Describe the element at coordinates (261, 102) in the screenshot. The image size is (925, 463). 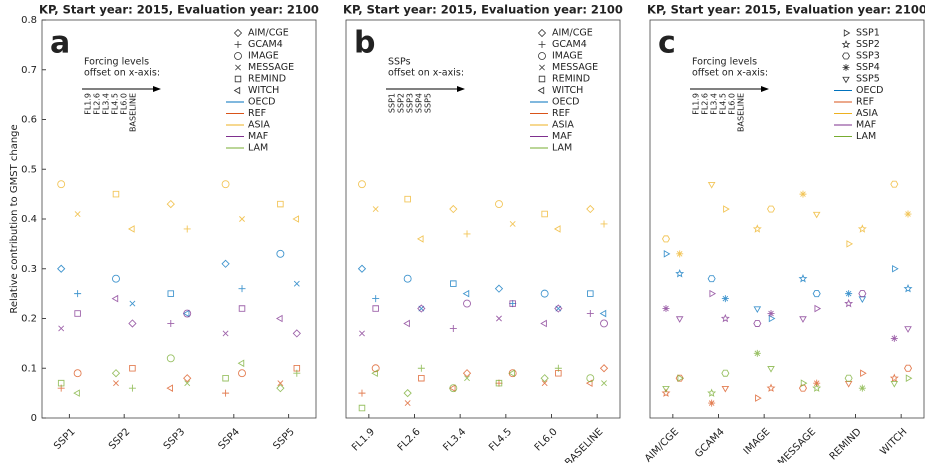
I see `legend-label: OECD` at that location.